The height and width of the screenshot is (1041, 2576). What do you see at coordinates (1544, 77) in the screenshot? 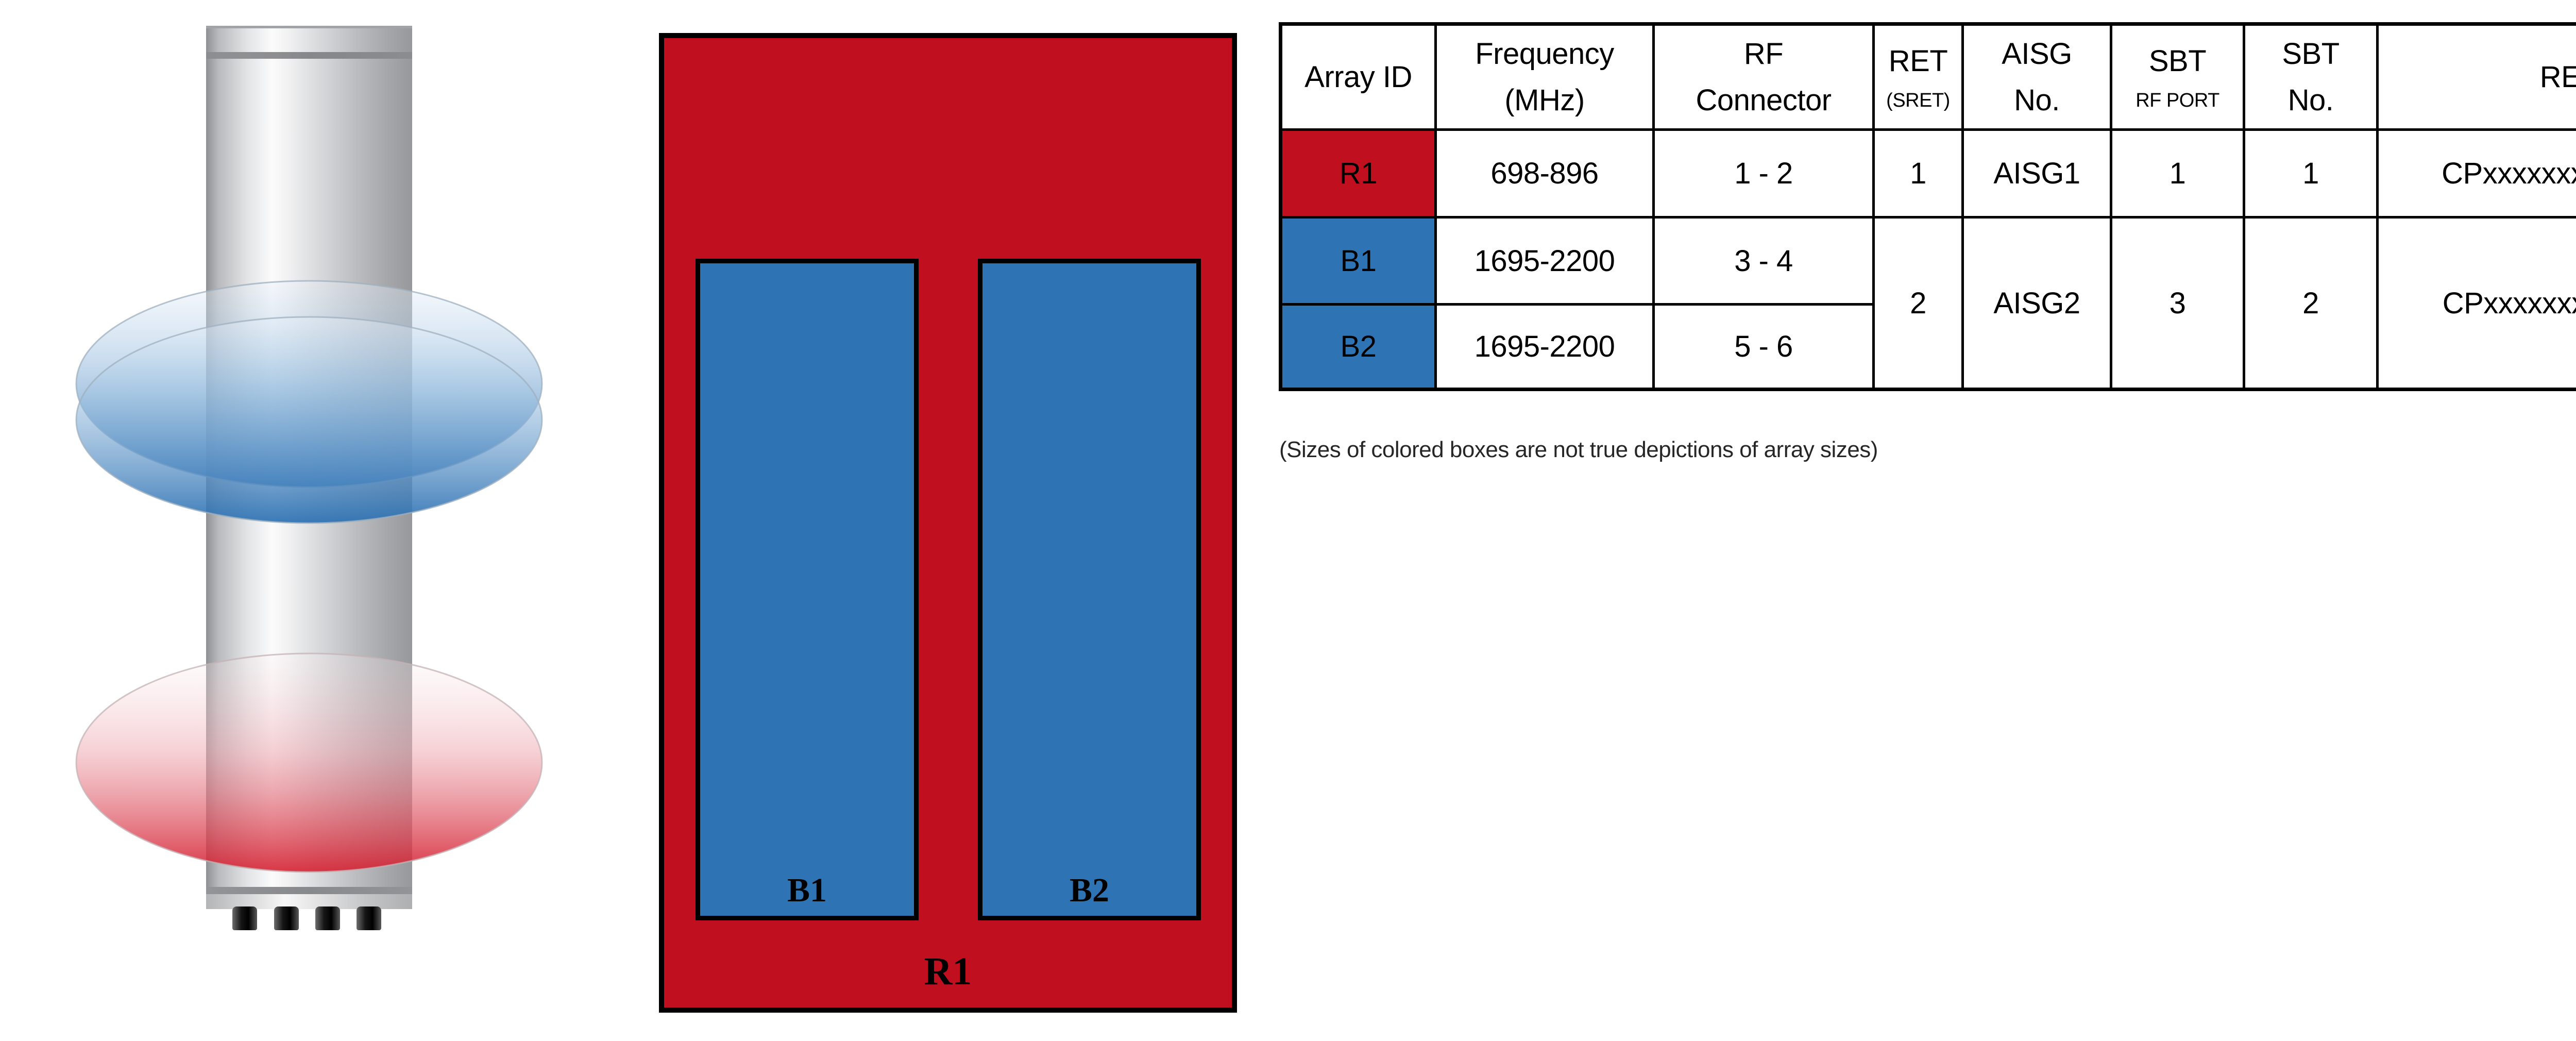
I see `col-header-frequency: Frequency (MHz)` at bounding box center [1544, 77].